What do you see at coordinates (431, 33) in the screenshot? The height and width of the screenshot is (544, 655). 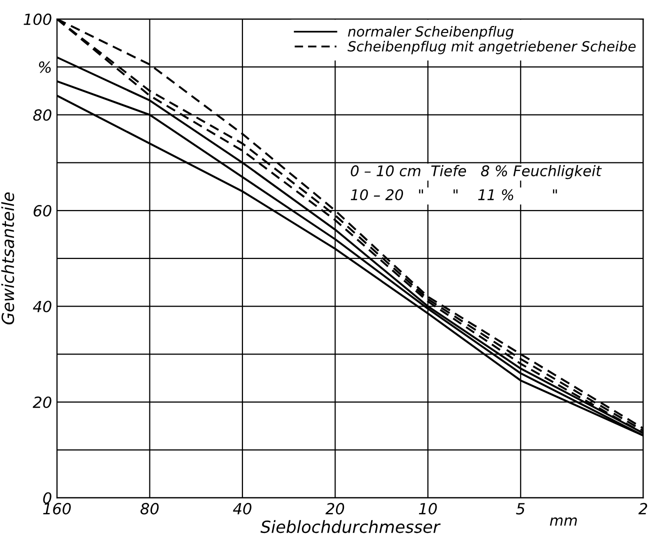 I see `legend-label: normaler Scheibenpflug` at bounding box center [431, 33].